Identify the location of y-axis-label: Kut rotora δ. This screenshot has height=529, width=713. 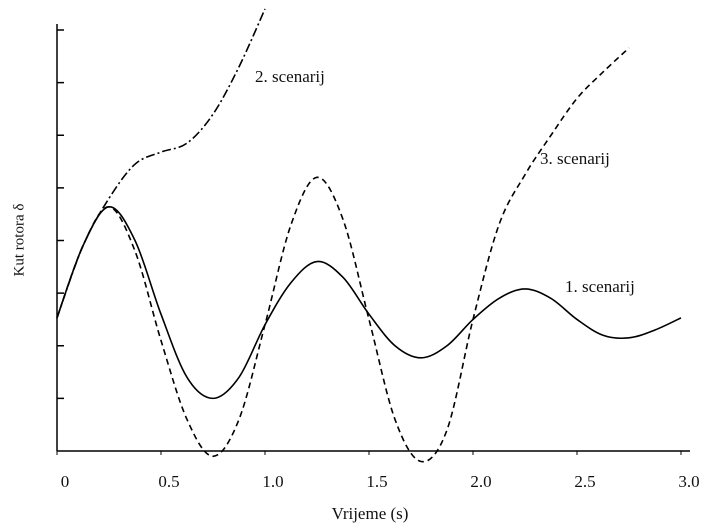
(19, 240).